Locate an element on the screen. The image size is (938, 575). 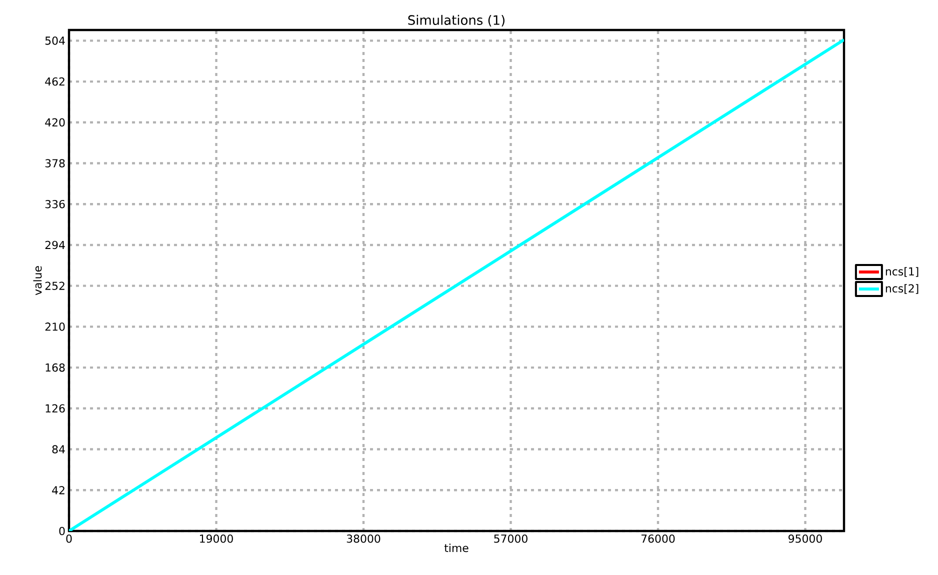
y-tick-label: 0 is located at coordinates (62, 531).